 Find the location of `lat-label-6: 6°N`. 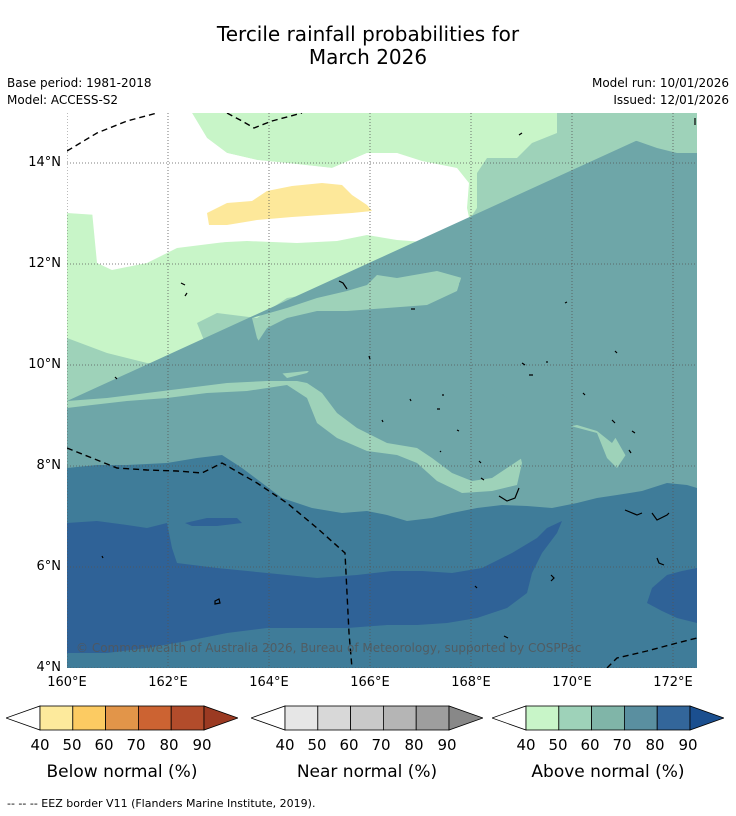

lat-label-6: 6°N is located at coordinates (49, 566).